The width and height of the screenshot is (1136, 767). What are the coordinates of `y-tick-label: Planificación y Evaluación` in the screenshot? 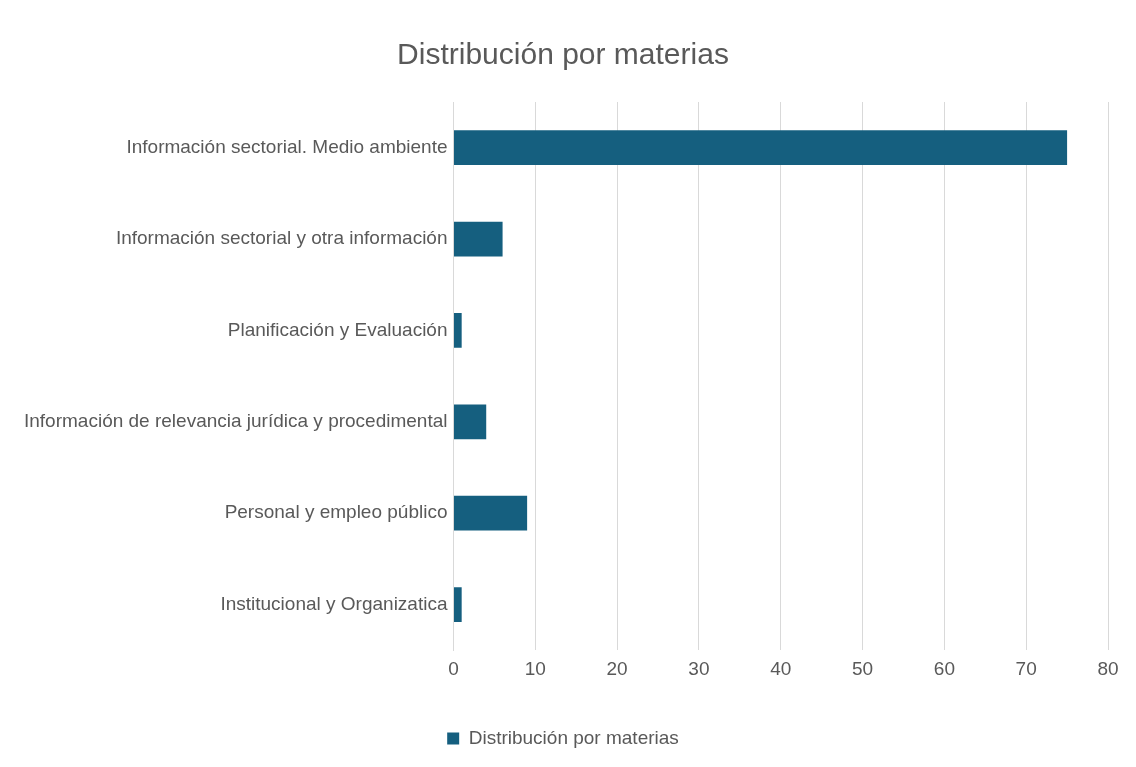 It's located at (337, 329).